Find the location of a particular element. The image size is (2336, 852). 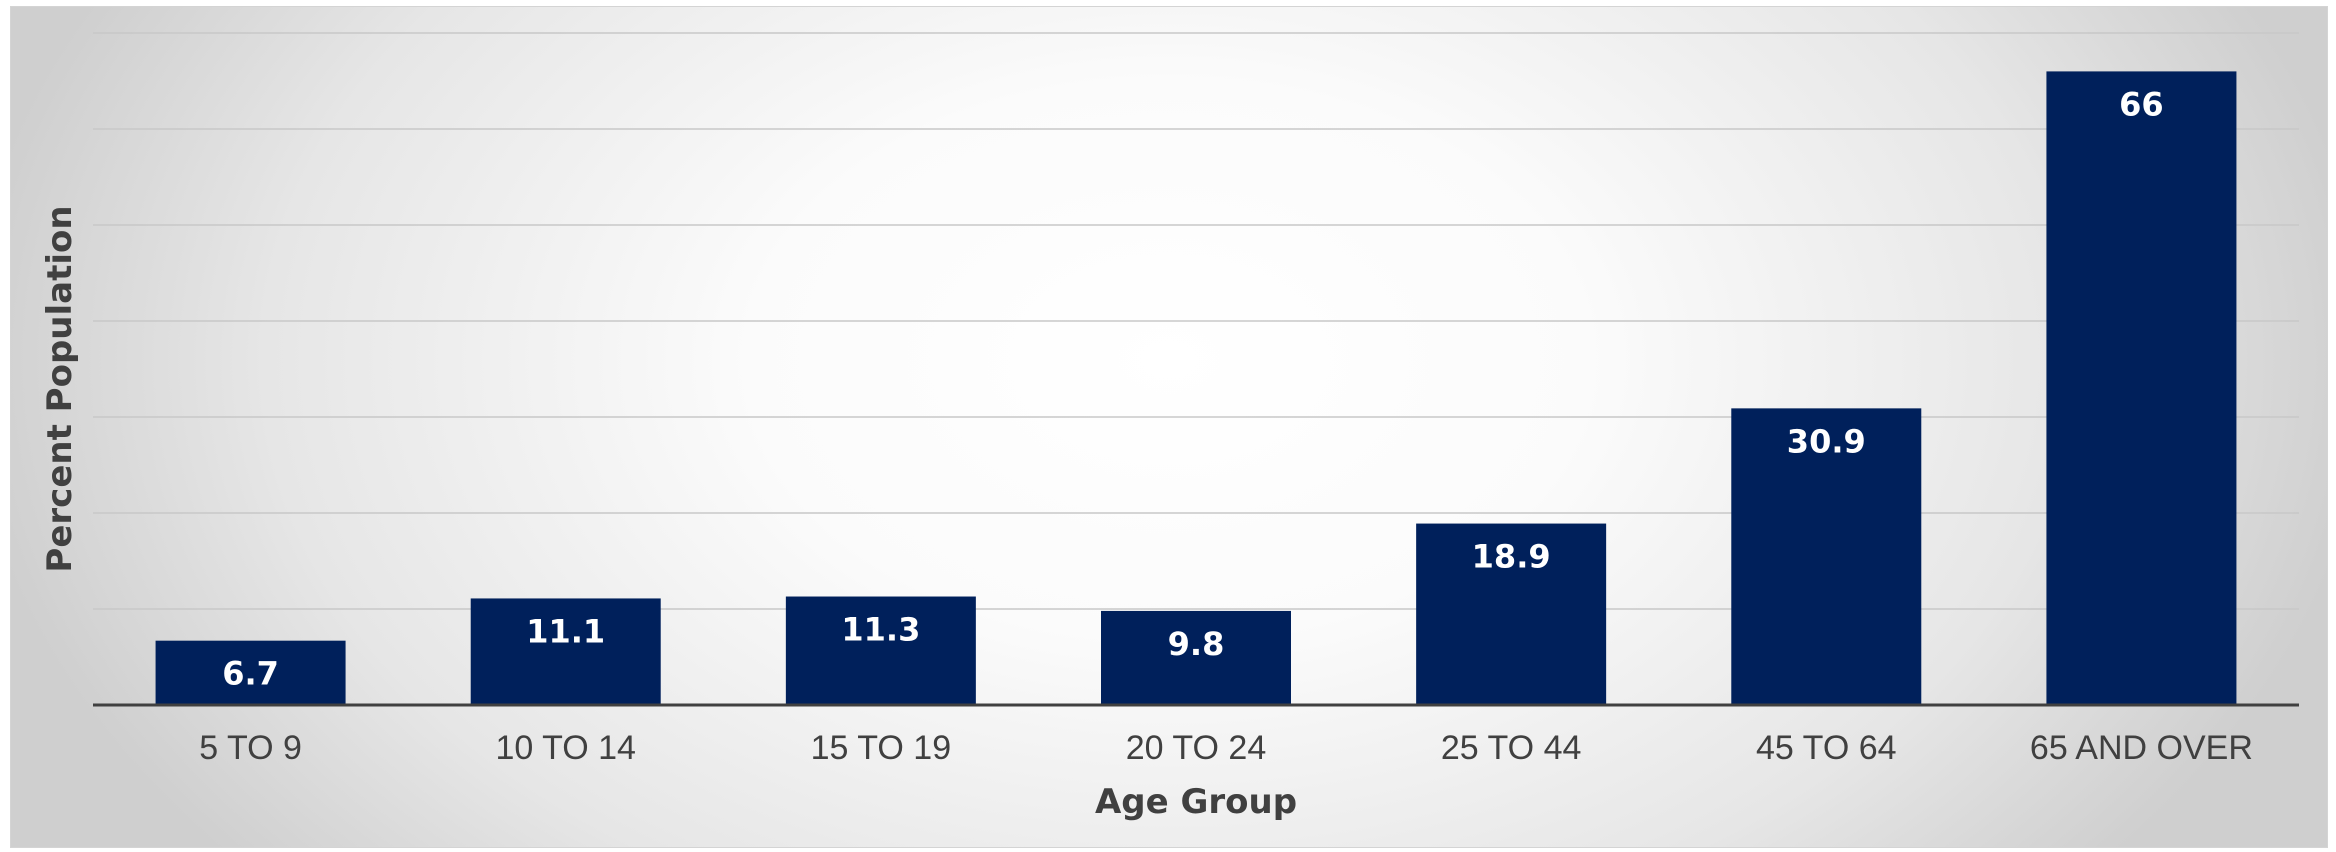

data-label-1: 6.7 is located at coordinates (250, 674).